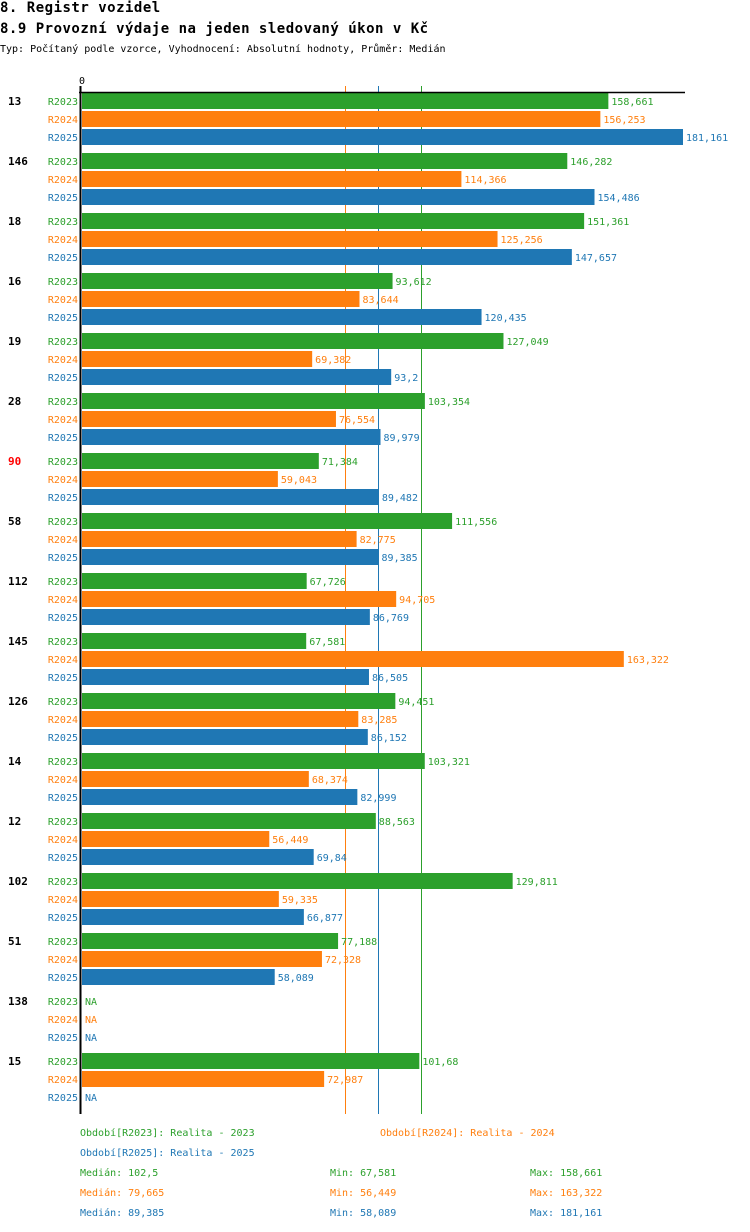 Image resolution: width=750 pixels, height=1232 pixels. I want to click on value-label-r2023: 158,661, so click(632, 102).